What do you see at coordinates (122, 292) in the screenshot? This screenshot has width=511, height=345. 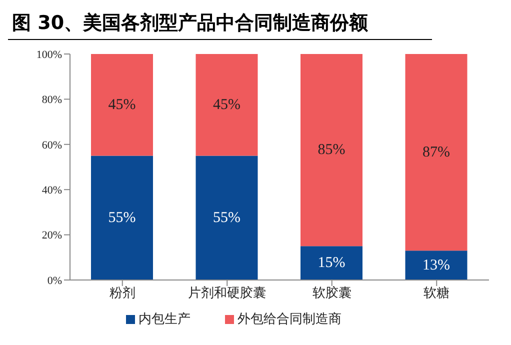 I see `x-tick-label: 粉剂` at bounding box center [122, 292].